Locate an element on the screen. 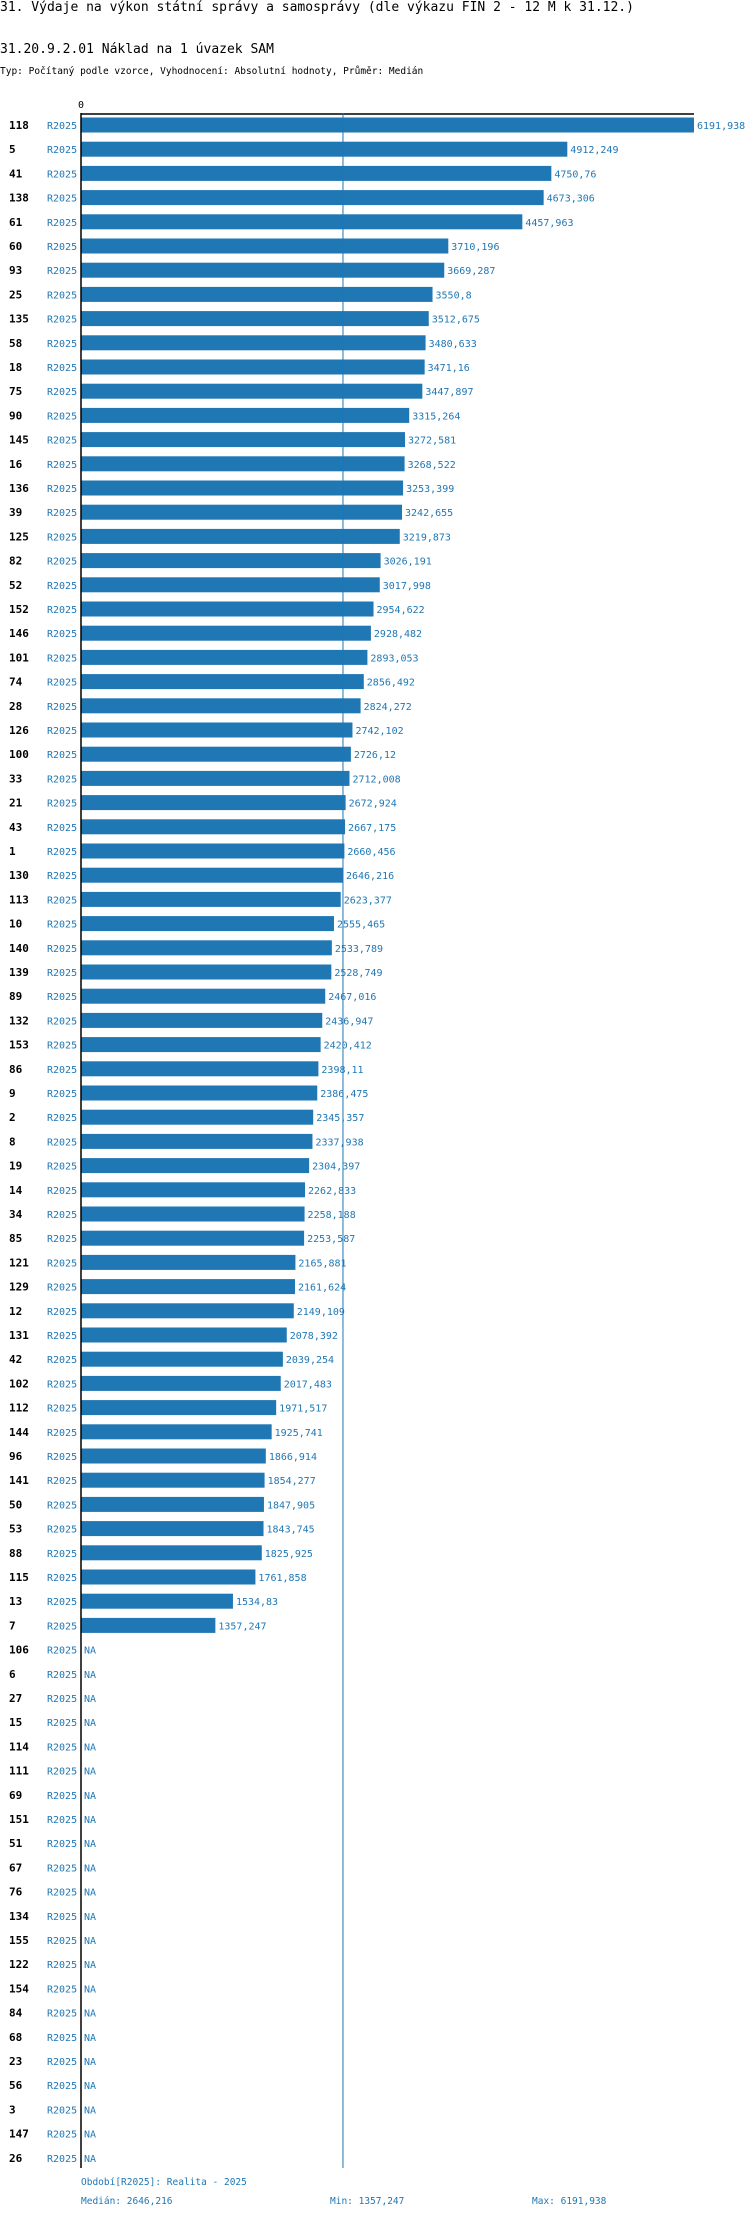 This screenshot has height=2214, width=750. bar-row: 145 R2025 3272,581 is located at coordinates (232, 440).